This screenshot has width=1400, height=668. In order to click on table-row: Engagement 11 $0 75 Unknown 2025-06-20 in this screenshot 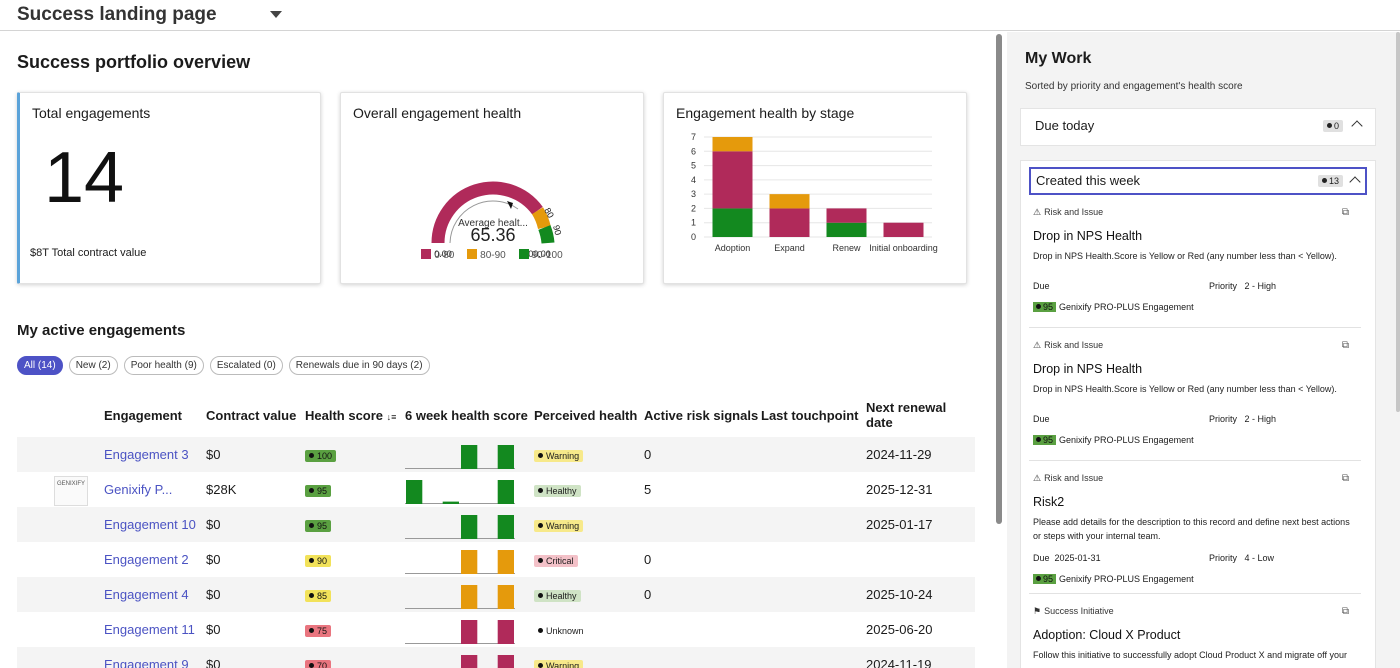, I will do `click(496, 629)`.